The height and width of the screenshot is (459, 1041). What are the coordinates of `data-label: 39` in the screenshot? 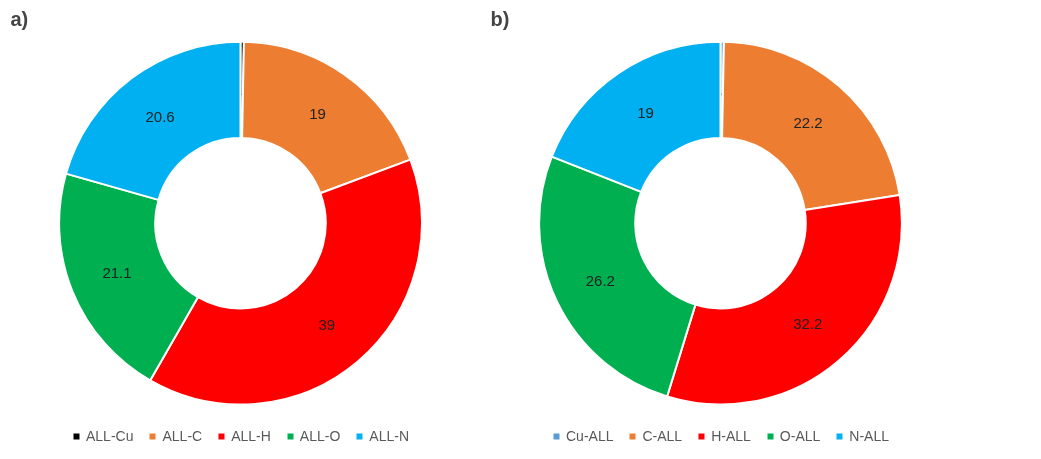 It's located at (327, 324).